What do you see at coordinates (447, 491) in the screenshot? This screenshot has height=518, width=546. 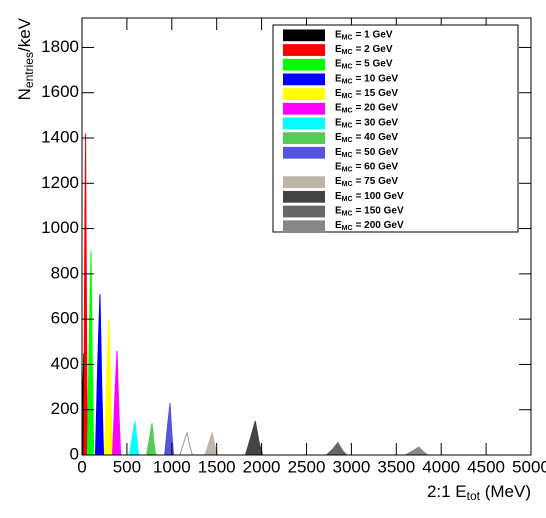 I see `x-axis-title-base: 2:1 E` at bounding box center [447, 491].